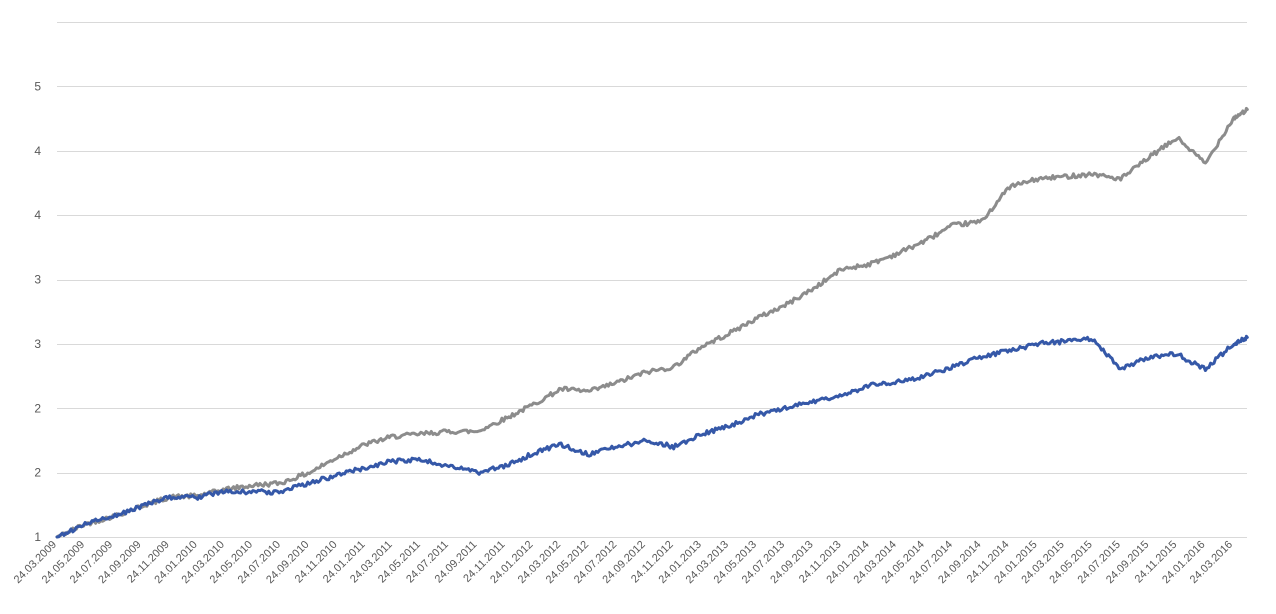 The height and width of the screenshot is (614, 1276). I want to click on y-axis-tick-labels: 1 2 2 3 3 4 4 5, so click(37, 311).